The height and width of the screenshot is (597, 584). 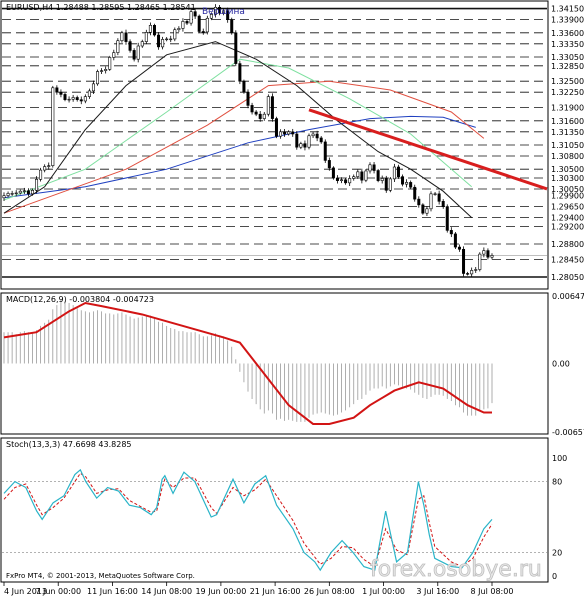 What do you see at coordinates (567, 92) in the screenshot?
I see `price-tick-7: 1.32250` at bounding box center [567, 92].